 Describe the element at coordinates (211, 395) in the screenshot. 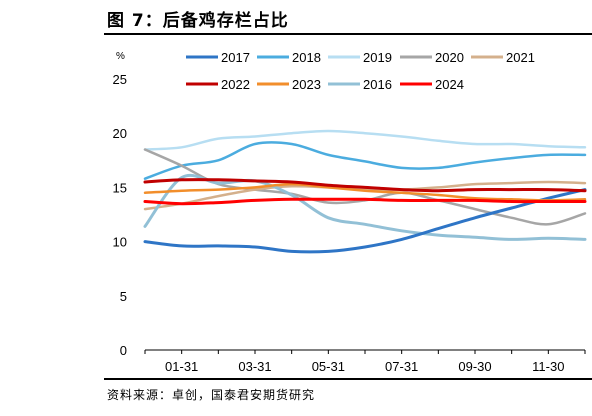

I see `source-note: 资料来源：卓创，国泰君安期货研究` at that location.